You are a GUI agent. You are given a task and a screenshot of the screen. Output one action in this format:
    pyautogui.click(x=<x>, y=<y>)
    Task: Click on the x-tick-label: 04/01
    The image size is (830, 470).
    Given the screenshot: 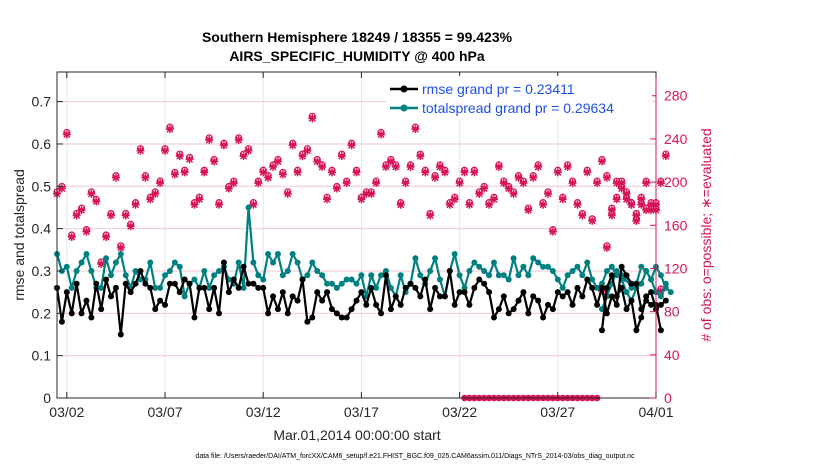 What is the action you would take?
    pyautogui.click(x=655, y=412)
    